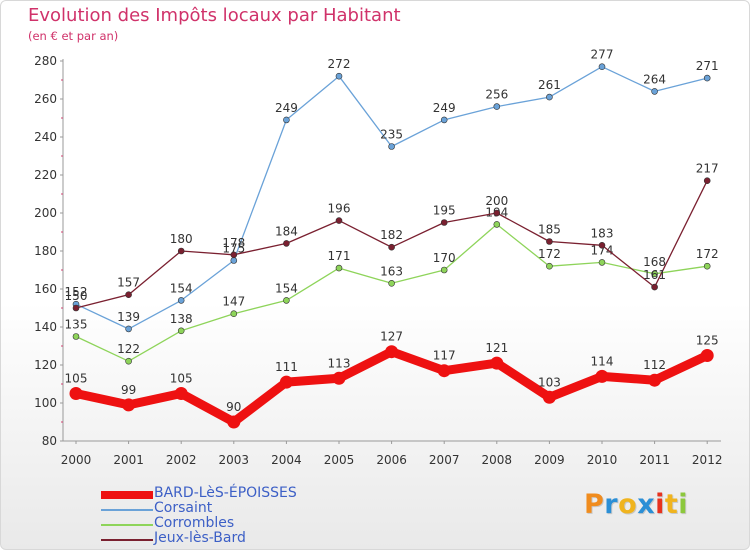 Image resolution: width=750 pixels, height=550 pixels. I want to click on y-tick-label: 240, so click(45, 137).